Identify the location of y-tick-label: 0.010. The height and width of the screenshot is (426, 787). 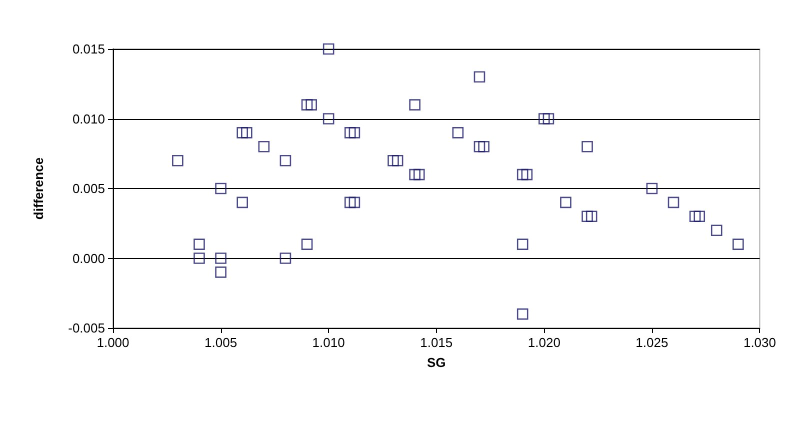
(88, 118).